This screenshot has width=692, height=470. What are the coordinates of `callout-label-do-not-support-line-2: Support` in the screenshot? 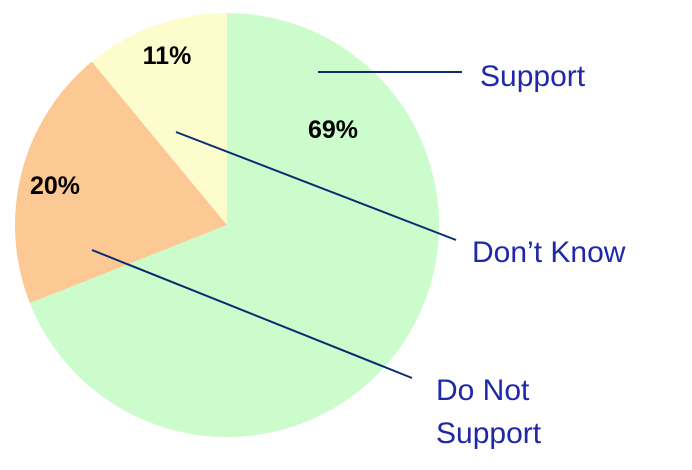 It's located at (489, 433).